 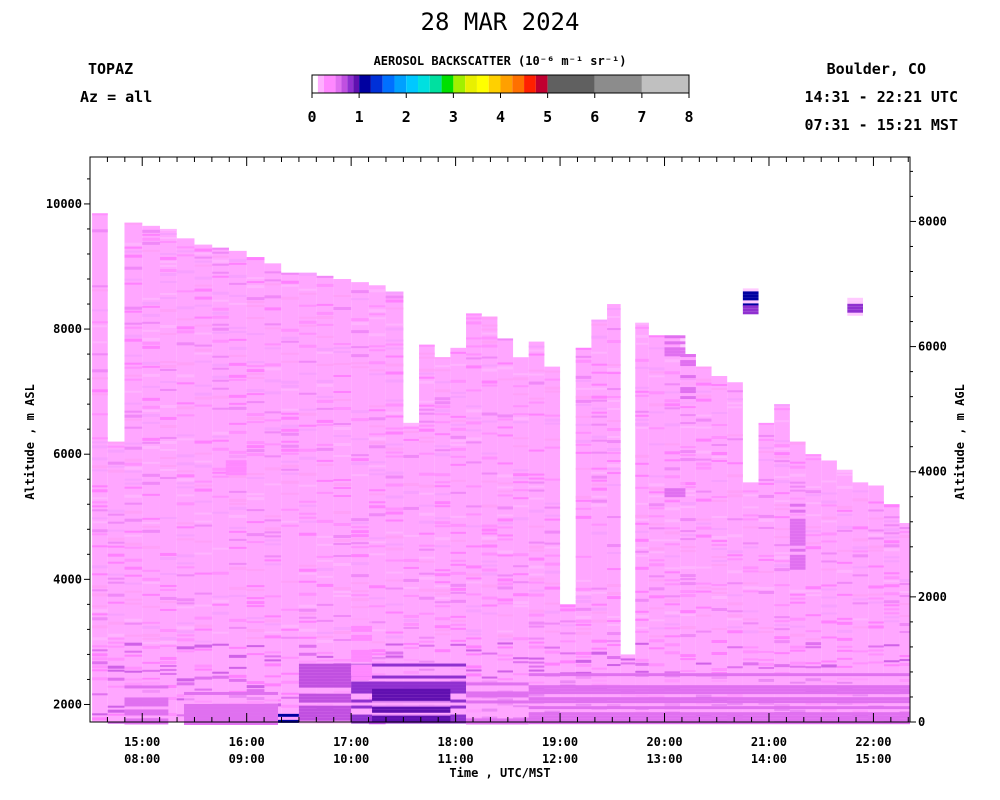 I want to click on x-tick-label-mst-5: 13:00, so click(x=664, y=759).